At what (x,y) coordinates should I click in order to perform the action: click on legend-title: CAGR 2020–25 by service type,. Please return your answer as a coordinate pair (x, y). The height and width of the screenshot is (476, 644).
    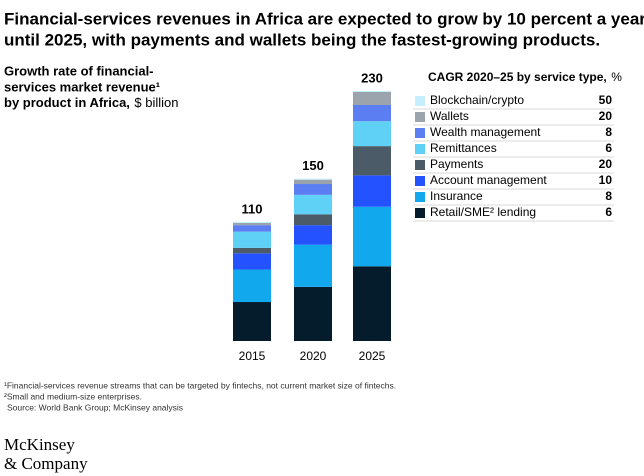
    Looking at the image, I should click on (517, 77).